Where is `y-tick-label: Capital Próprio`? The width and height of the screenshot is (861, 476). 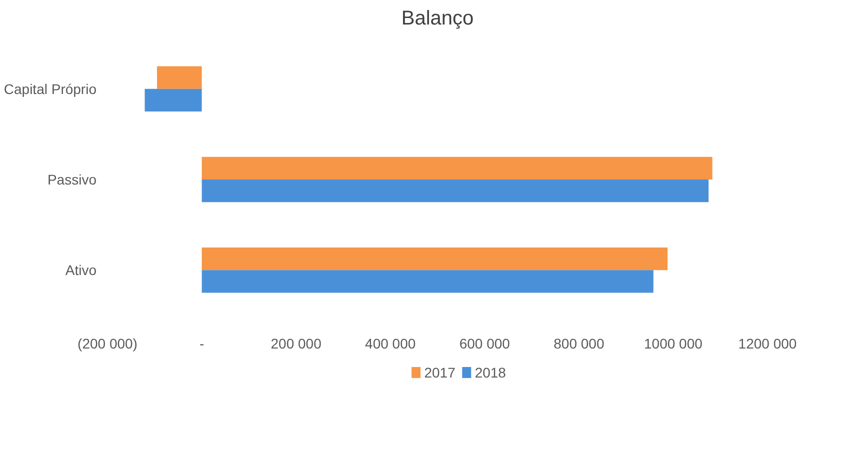
y-tick-label: Capital Próprio is located at coordinates (50, 88).